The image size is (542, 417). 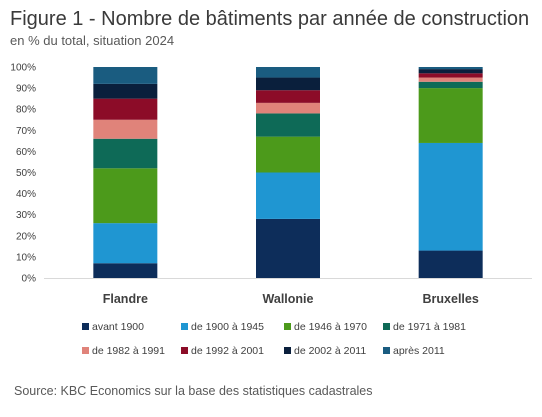 I want to click on y-tick-label: 60%, so click(x=26, y=152).